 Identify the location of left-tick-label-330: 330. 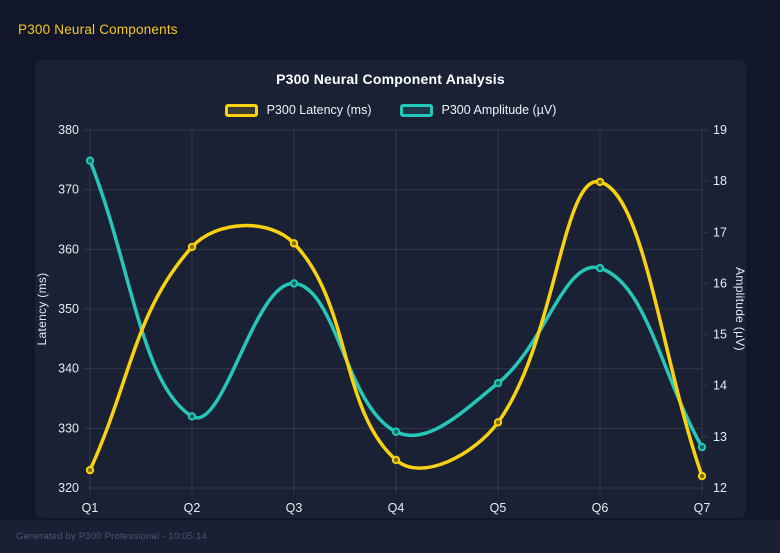
(68, 428).